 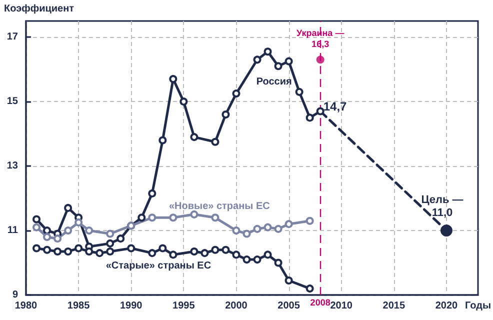 What do you see at coordinates (341, 306) in the screenshot?
I see `x-tick-label: 2010` at bounding box center [341, 306].